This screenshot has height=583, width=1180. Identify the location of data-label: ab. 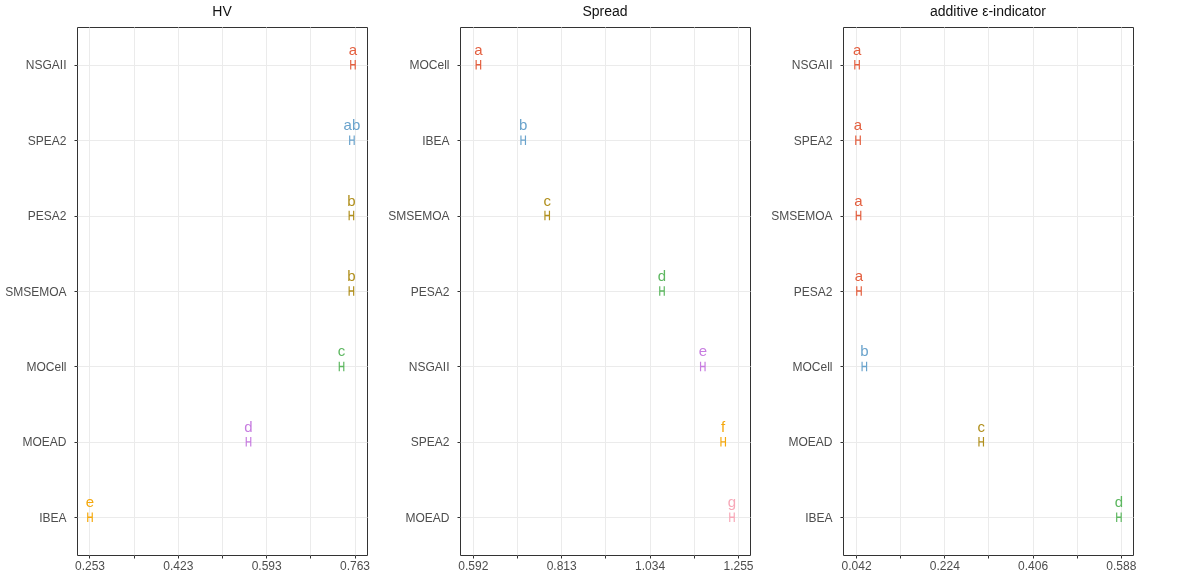
(352, 125).